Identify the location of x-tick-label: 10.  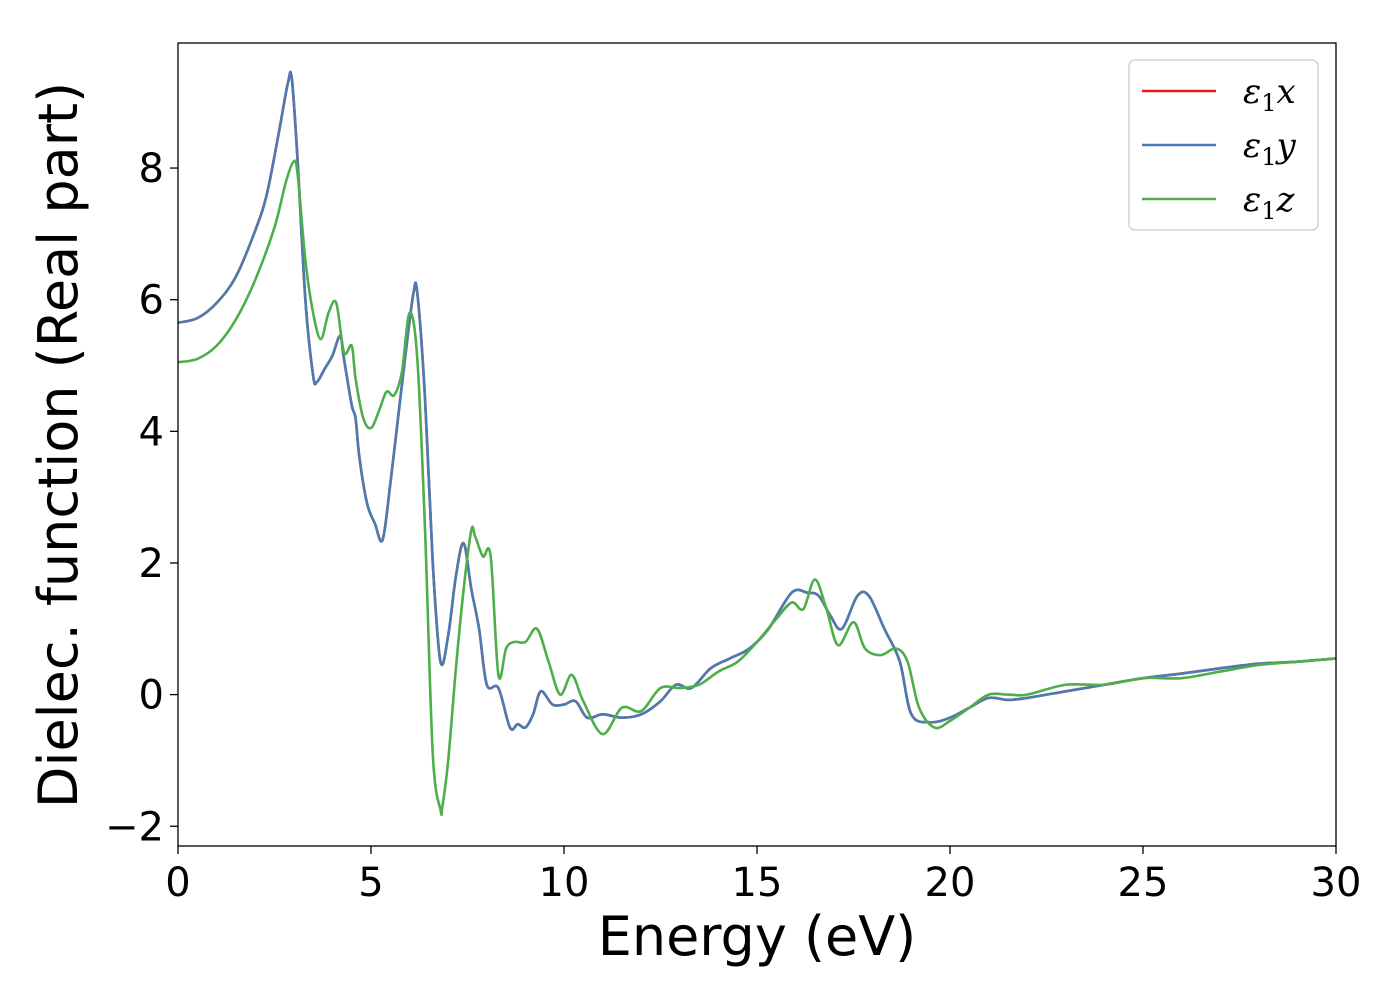
(564, 883).